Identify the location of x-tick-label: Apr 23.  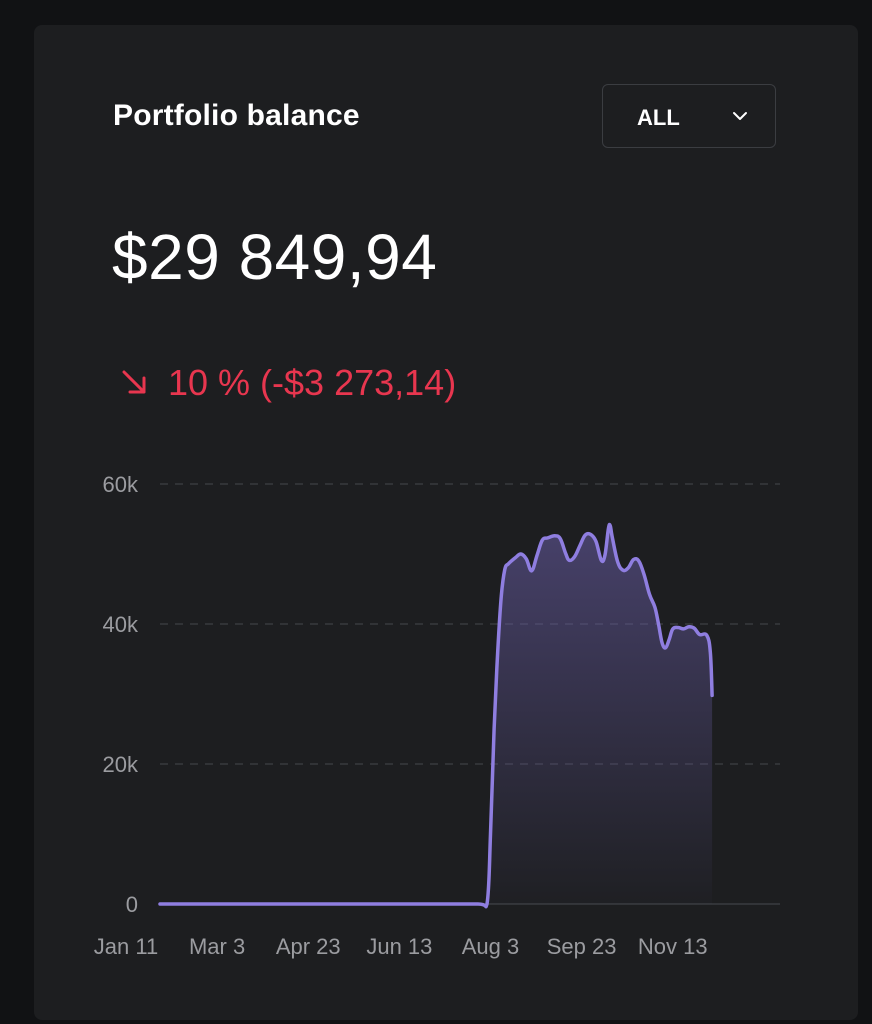
(308, 946).